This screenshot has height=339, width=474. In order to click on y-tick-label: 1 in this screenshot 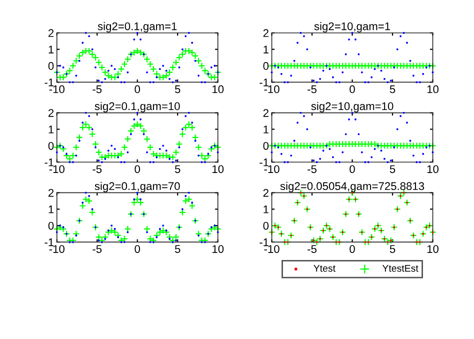, I will do `click(266, 210)`.